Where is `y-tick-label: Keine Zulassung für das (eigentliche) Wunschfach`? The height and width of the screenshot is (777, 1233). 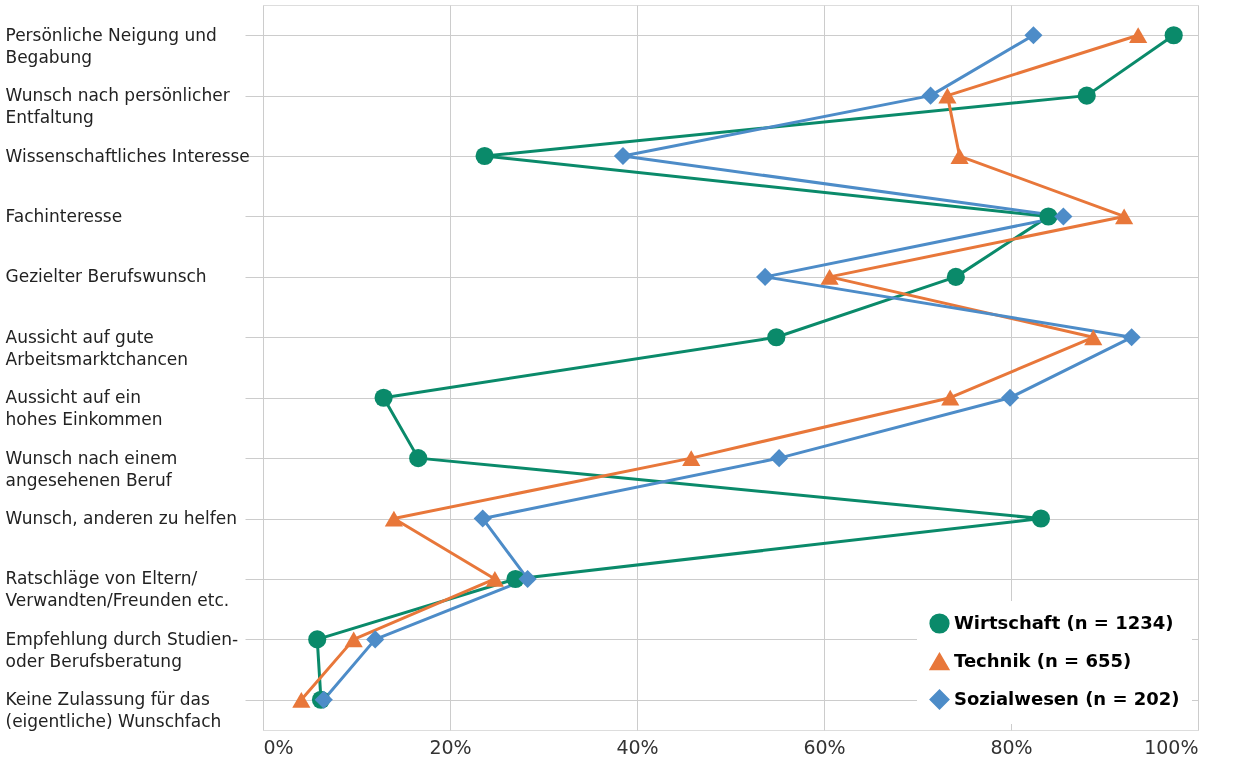
y-tick-label: Keine Zulassung für das (eigentliche) Wunschfach is located at coordinates (113, 710).